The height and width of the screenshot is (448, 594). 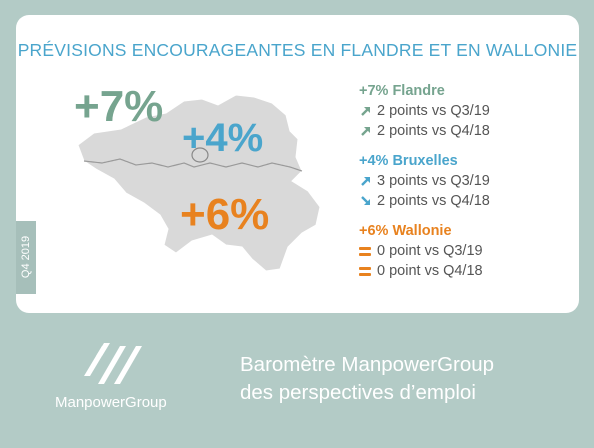 What do you see at coordinates (225, 214) in the screenshot?
I see `wallonie-percentage: +6%` at bounding box center [225, 214].